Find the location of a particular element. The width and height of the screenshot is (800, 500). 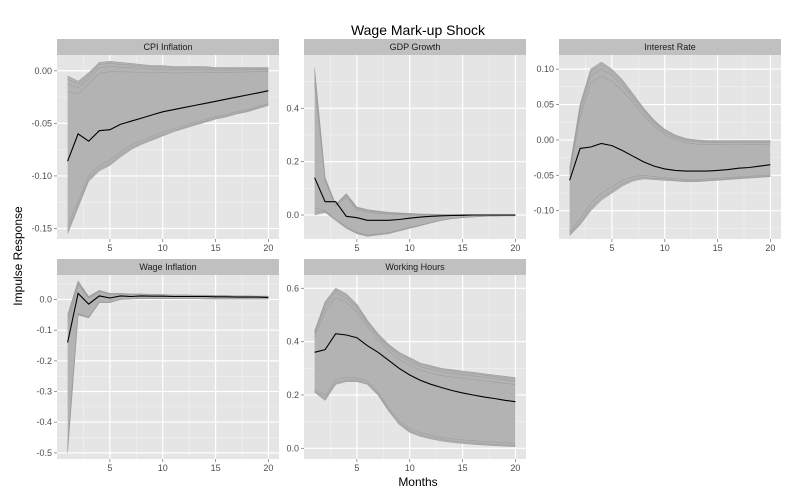

panel-gdp-growth: GDP Growth 5 10 15 20 0.0 0.2 0.4 is located at coordinates (406, 146).